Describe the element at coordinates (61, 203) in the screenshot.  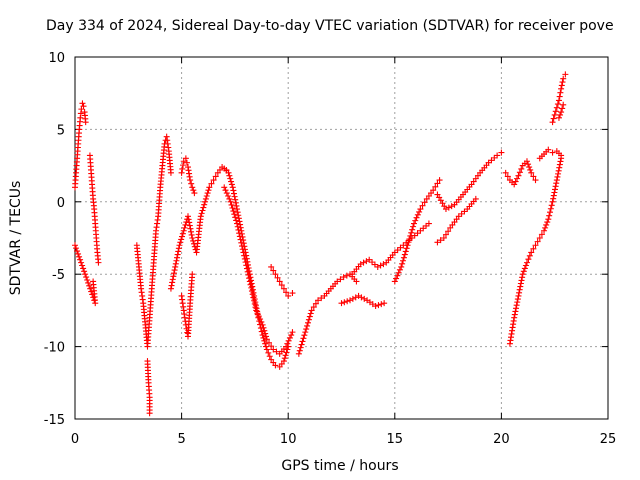
I see `y-tick-label: 0` at that location.